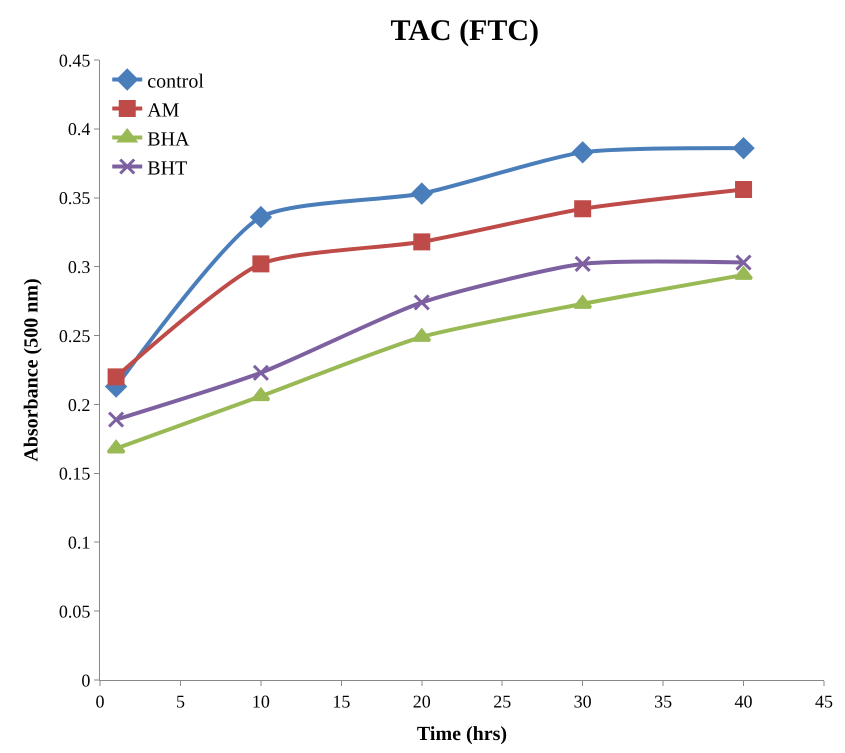  What do you see at coordinates (85, 680) in the screenshot?
I see `y-tick-label: 0` at bounding box center [85, 680].